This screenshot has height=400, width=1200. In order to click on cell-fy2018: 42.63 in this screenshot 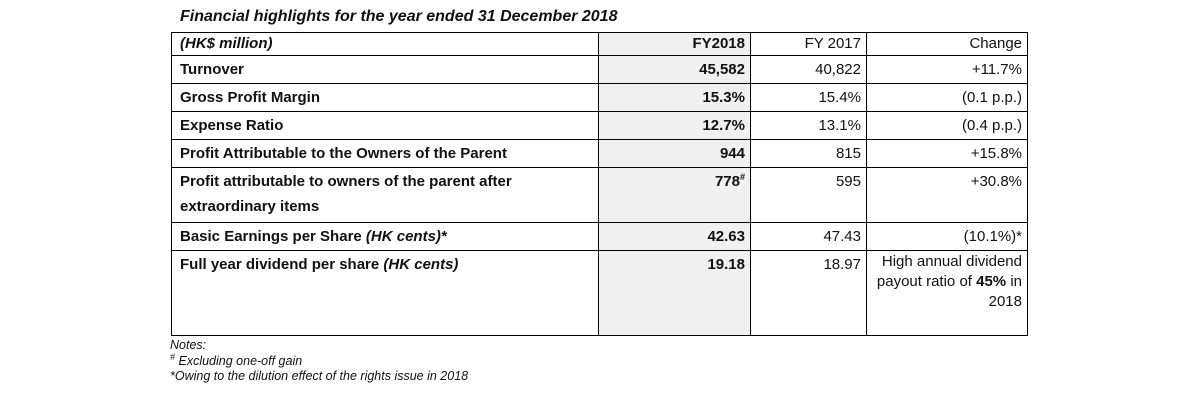, I will do `click(674, 236)`.